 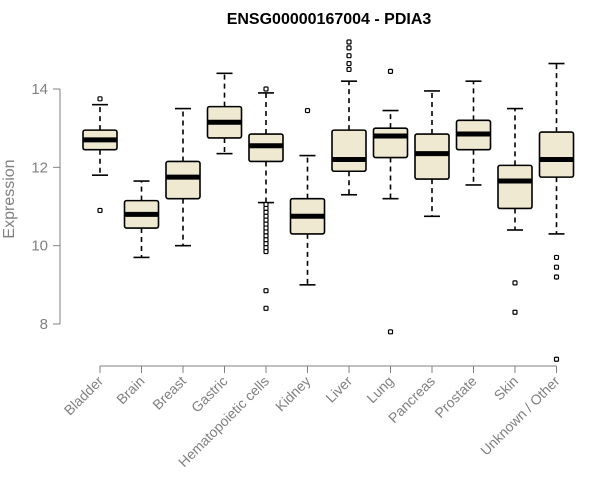 What do you see at coordinates (506, 388) in the screenshot?
I see `x-tick-label: Skin` at bounding box center [506, 388].